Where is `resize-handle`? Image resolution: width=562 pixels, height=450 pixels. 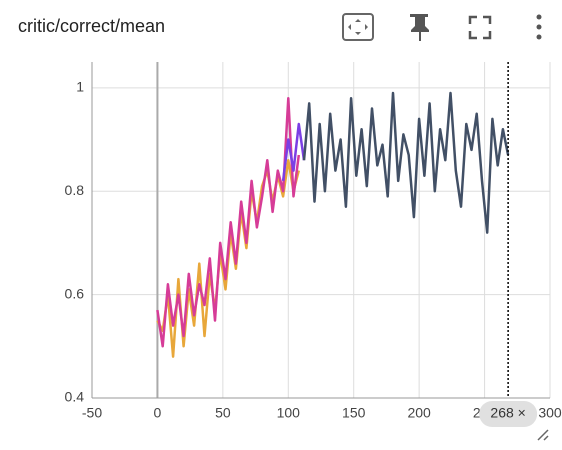
resize-handle is located at coordinates (543, 435).